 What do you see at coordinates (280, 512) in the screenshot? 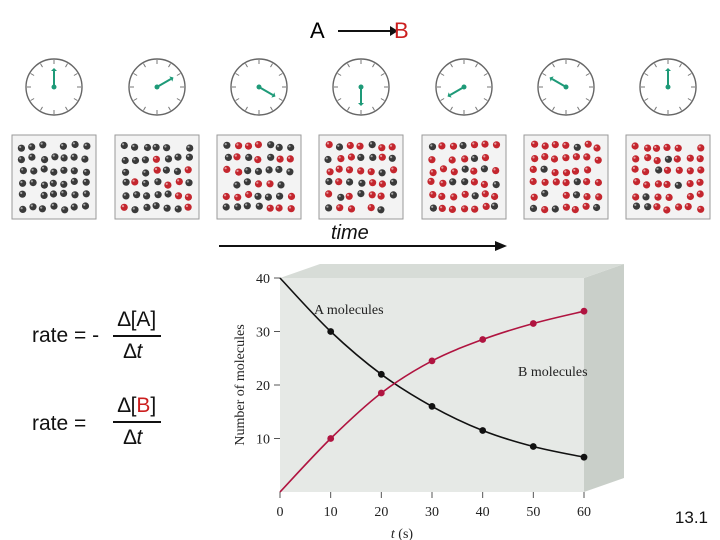
I see `x-tick-label: 0` at bounding box center [280, 512].